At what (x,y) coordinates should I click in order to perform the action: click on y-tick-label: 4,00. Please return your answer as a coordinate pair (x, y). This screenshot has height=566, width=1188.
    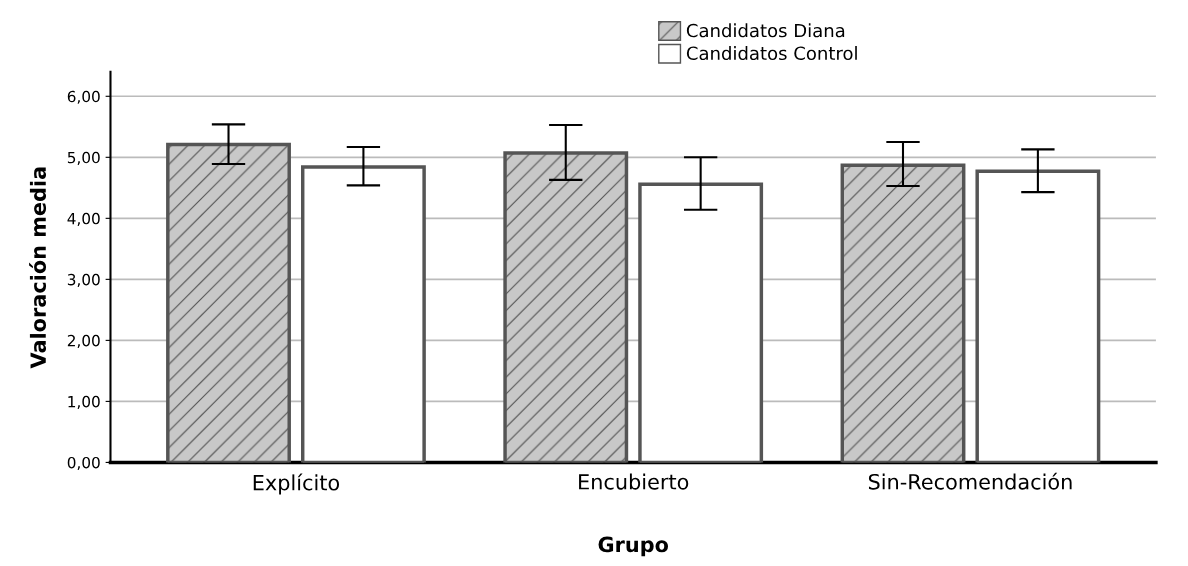
    Looking at the image, I should click on (83, 219).